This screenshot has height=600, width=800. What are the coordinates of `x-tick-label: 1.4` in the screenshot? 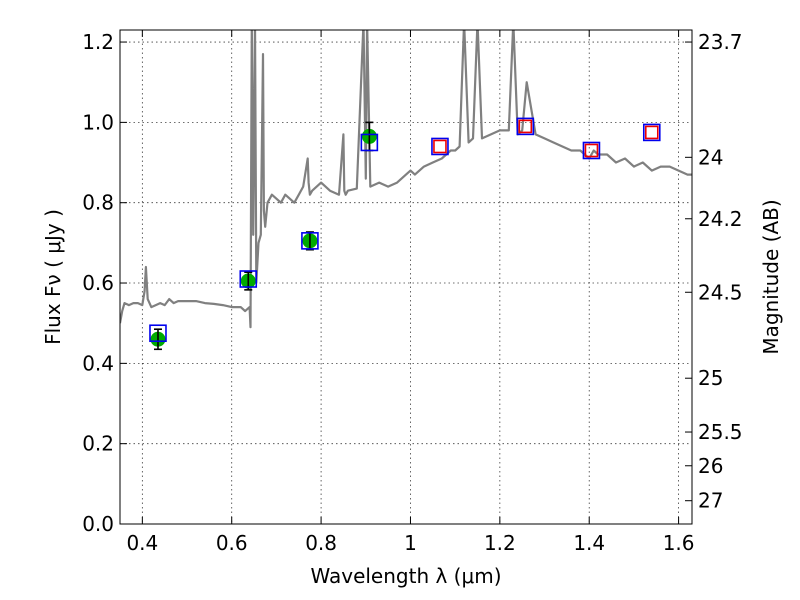 It's located at (589, 543).